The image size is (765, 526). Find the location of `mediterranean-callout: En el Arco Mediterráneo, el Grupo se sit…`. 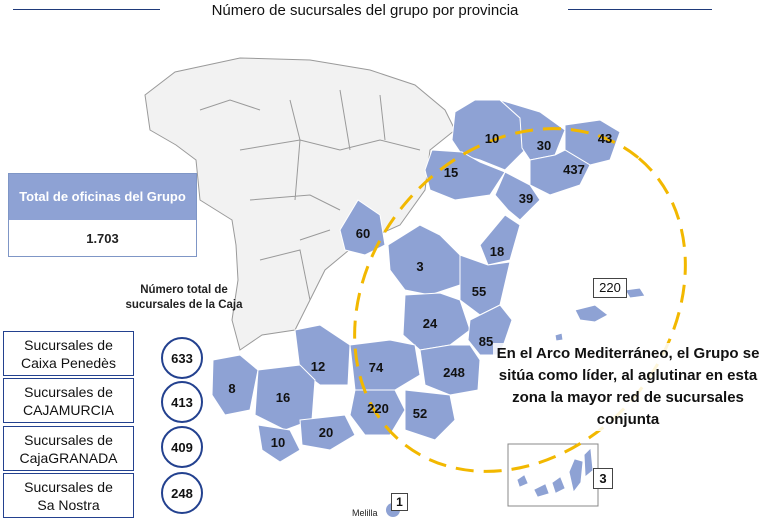

mediterranean-callout: En el Arco Mediterráneo, el Grupo se sit… is located at coordinates (628, 387).